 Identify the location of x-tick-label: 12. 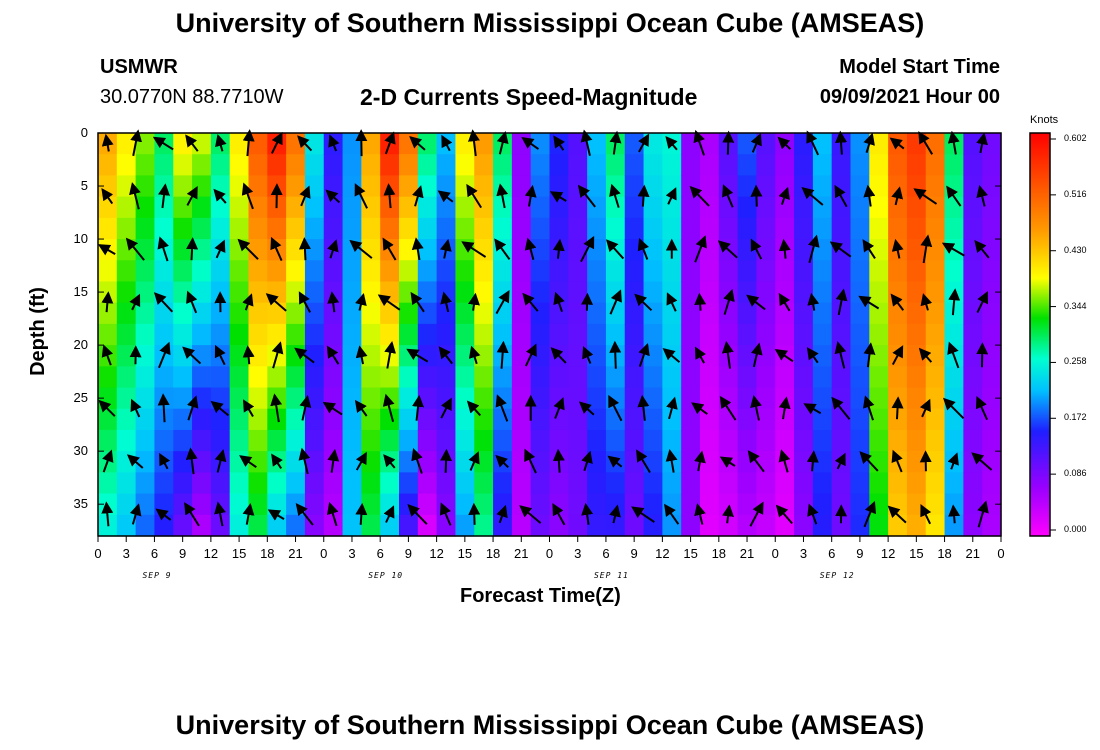
(436, 553).